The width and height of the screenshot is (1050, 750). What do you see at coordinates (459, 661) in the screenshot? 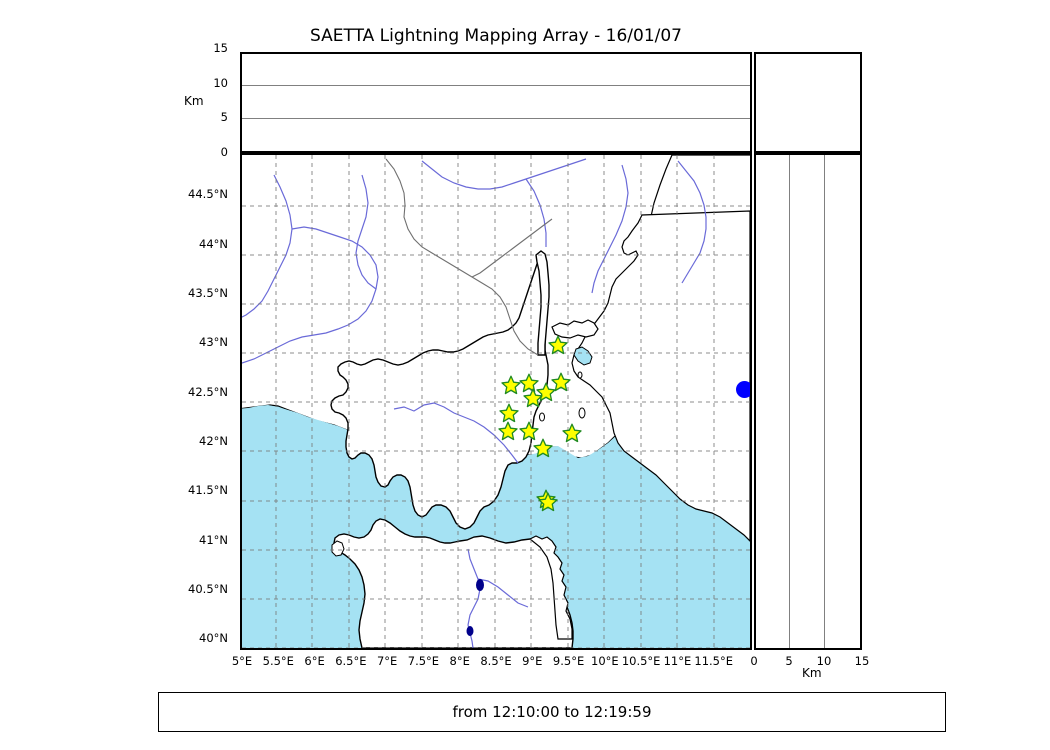
I see `map-xtick-8E: 8°E` at bounding box center [459, 661].